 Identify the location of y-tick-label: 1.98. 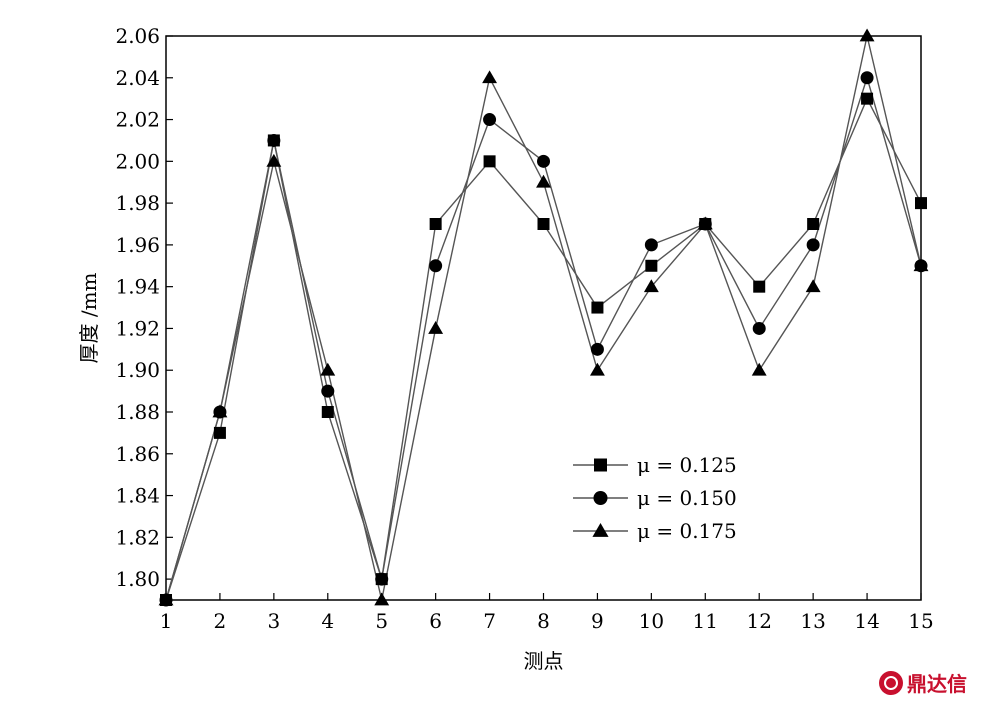
(137, 203).